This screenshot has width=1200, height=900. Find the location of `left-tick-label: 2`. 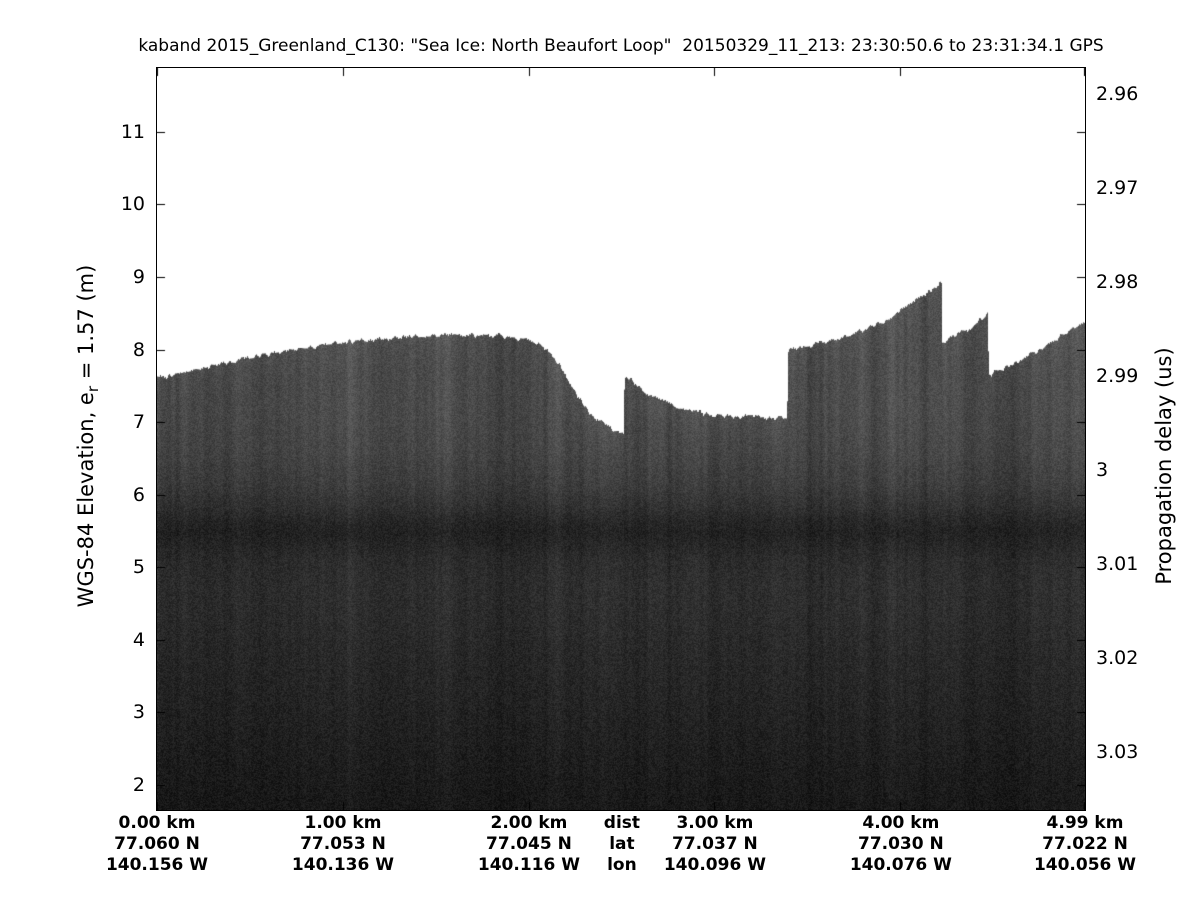

left-tick-label: 2 is located at coordinates (138, 784).